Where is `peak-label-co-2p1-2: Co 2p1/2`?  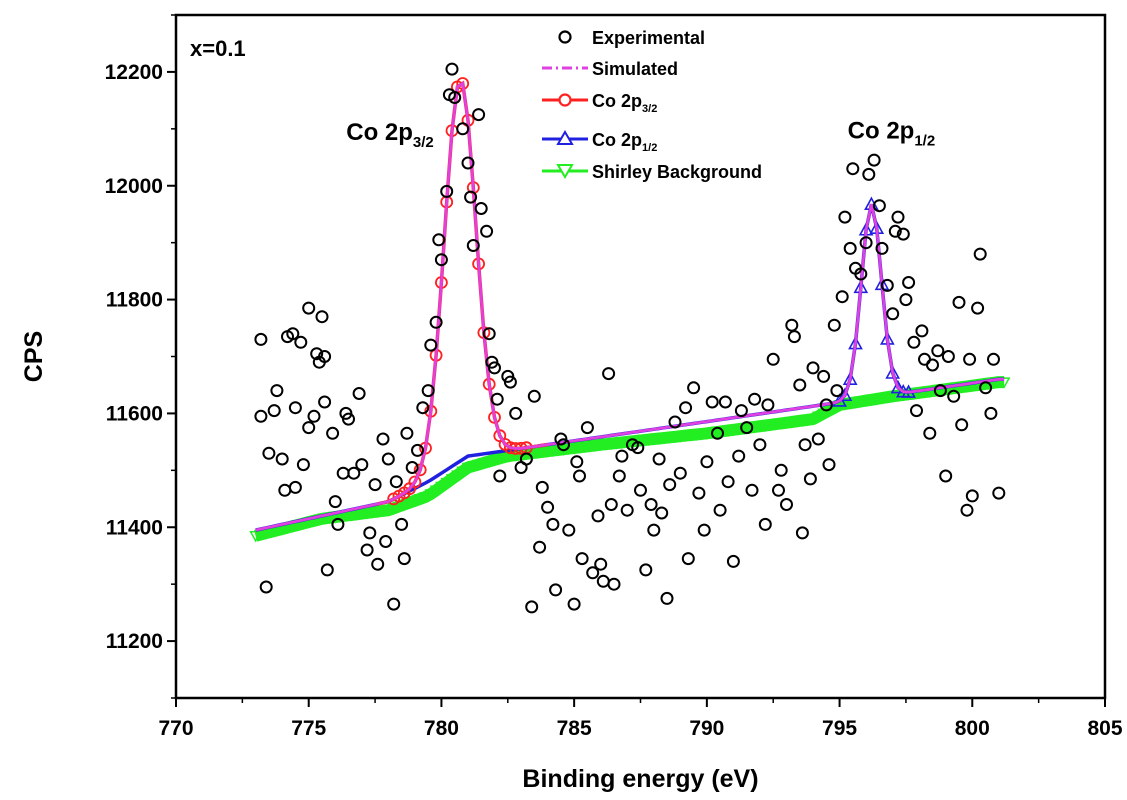 peak-label-co-2p1-2: Co 2p1/2 is located at coordinates (892, 134).